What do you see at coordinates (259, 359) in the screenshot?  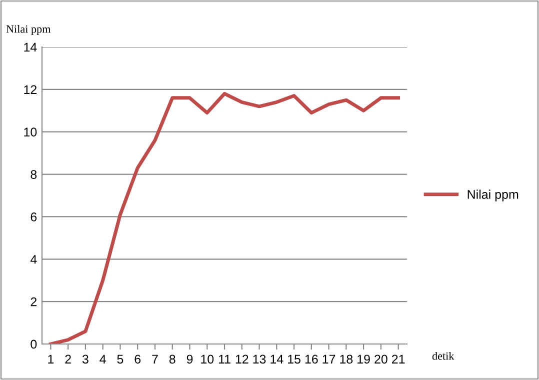 I see `x-tick-label: 13` at bounding box center [259, 359].